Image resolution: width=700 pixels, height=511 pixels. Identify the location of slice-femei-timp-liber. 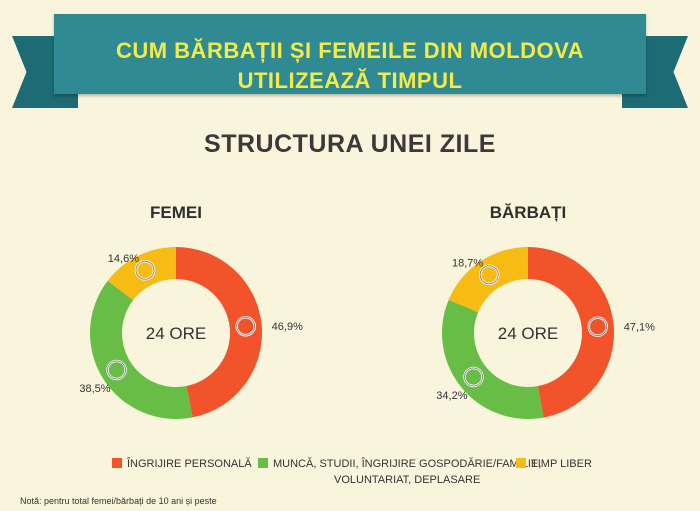
(141, 274).